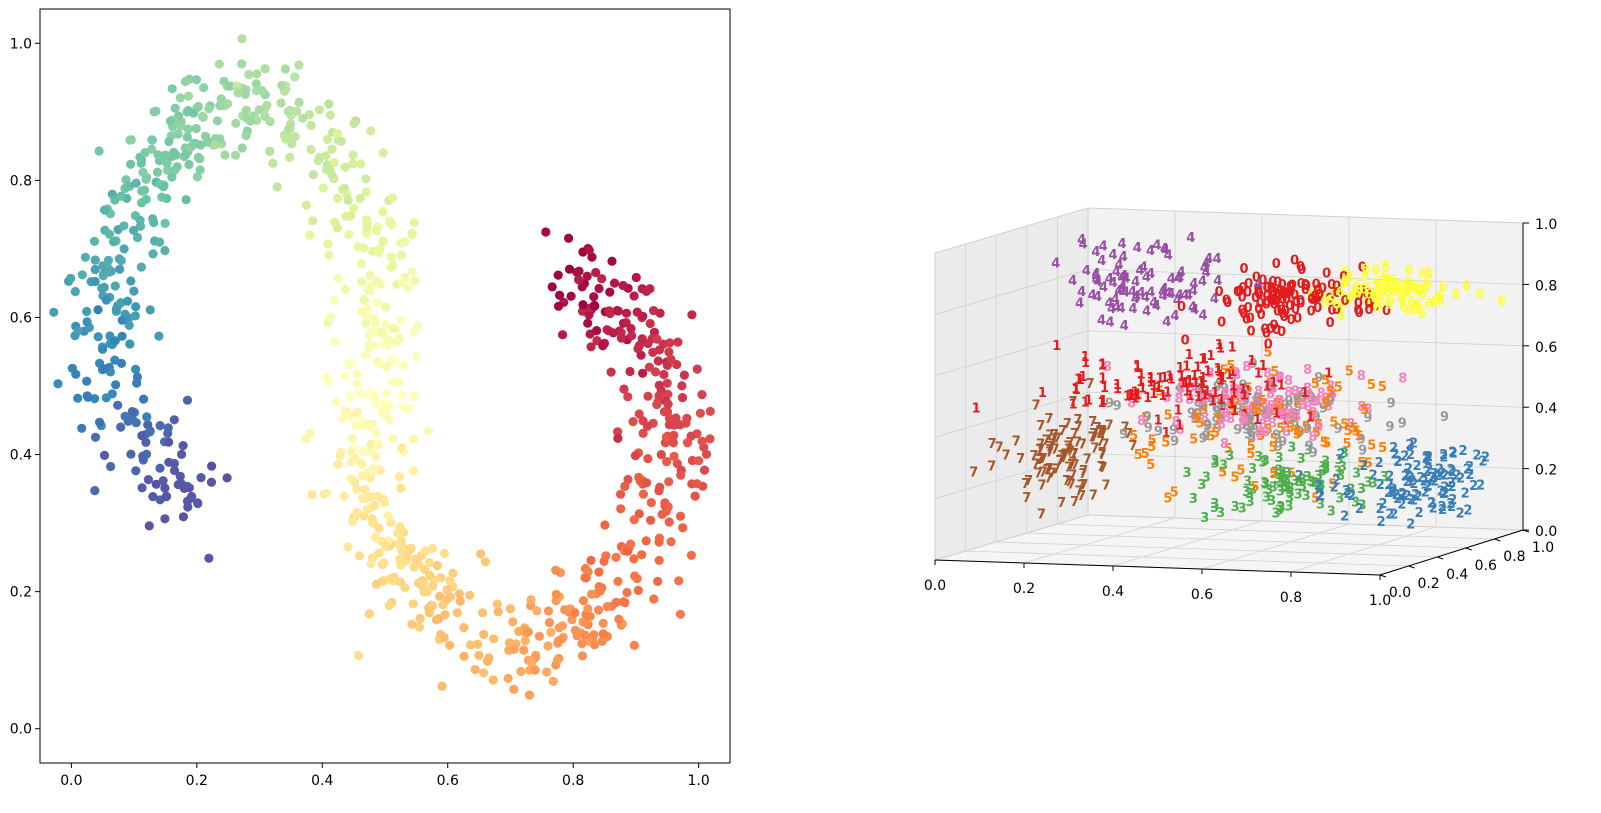 The height and width of the screenshot is (813, 1601). What do you see at coordinates (1440, 558) in the screenshot?
I see `y3d-tick-mark` at bounding box center [1440, 558].